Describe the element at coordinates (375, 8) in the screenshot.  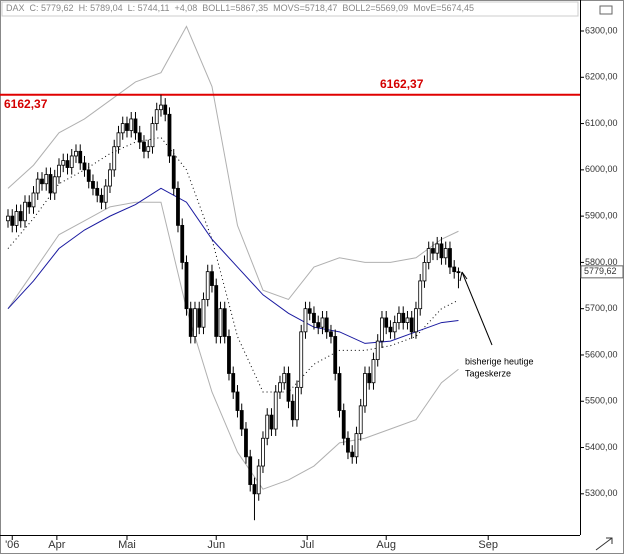
I see `header-item: BOLL2=5569,09` at that location.